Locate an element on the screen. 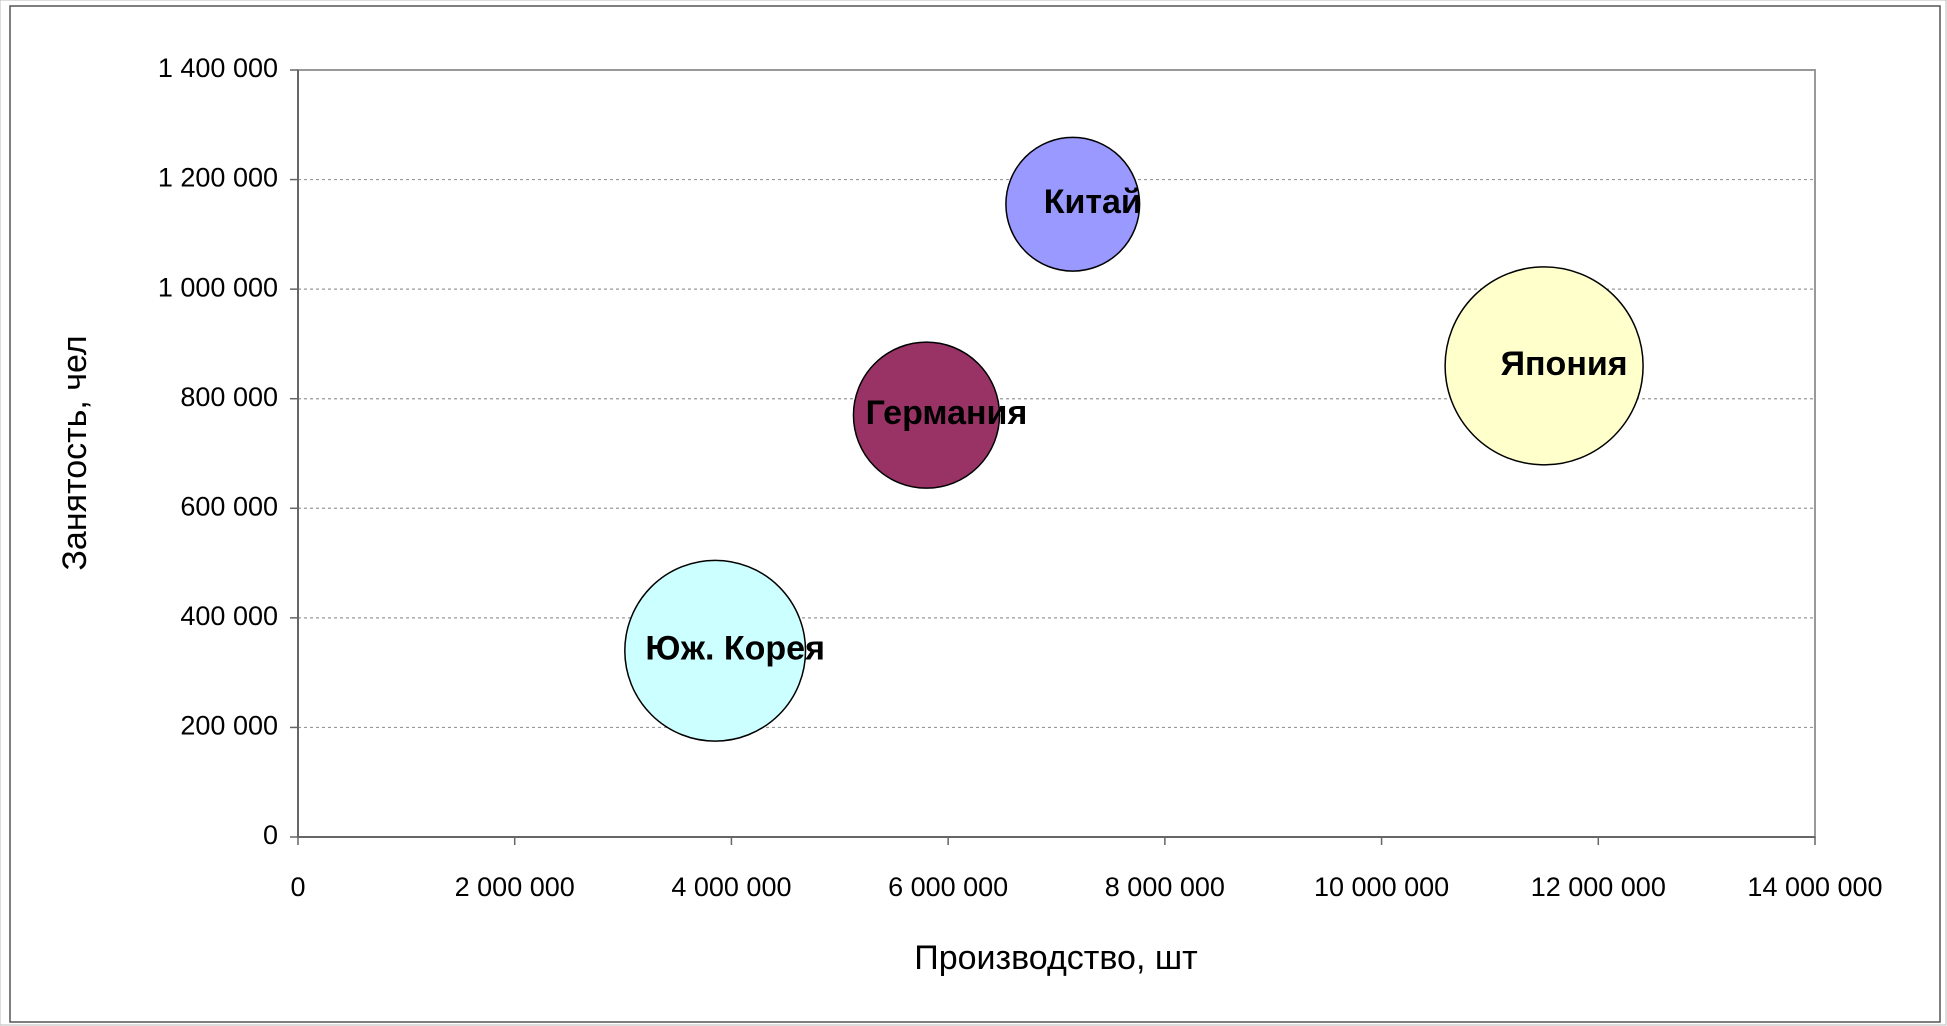 The image size is (1947, 1026). y-tick-label: 1 200 000 is located at coordinates (218, 178).